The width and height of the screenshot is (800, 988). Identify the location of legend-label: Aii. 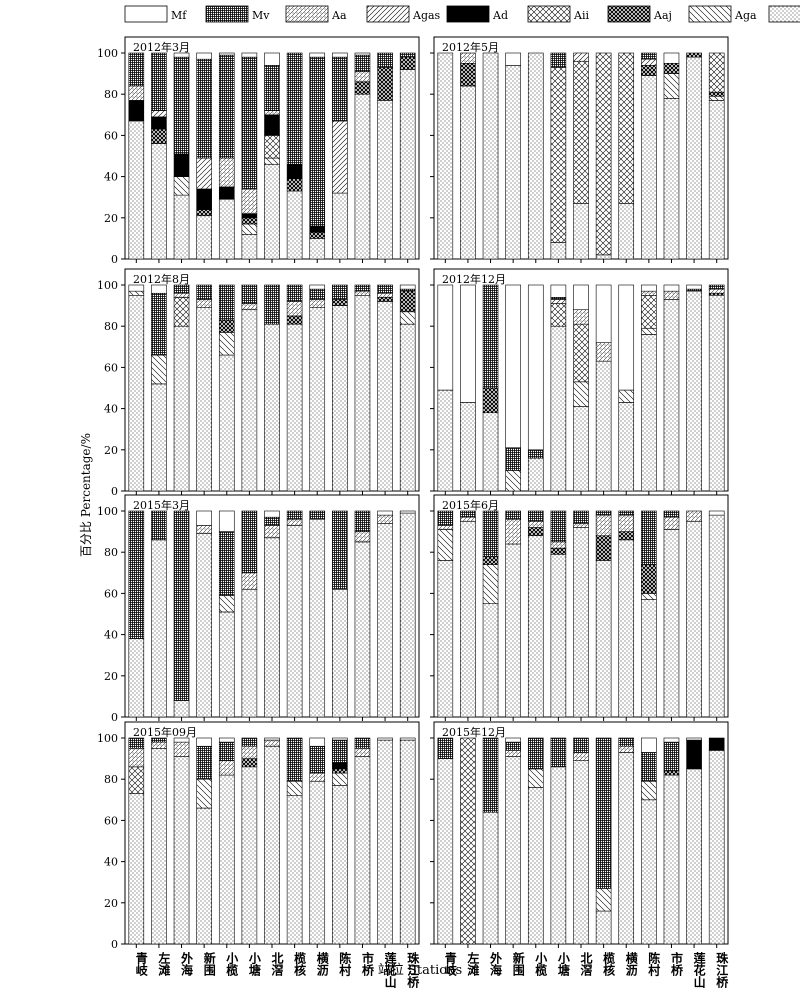
(581, 15).